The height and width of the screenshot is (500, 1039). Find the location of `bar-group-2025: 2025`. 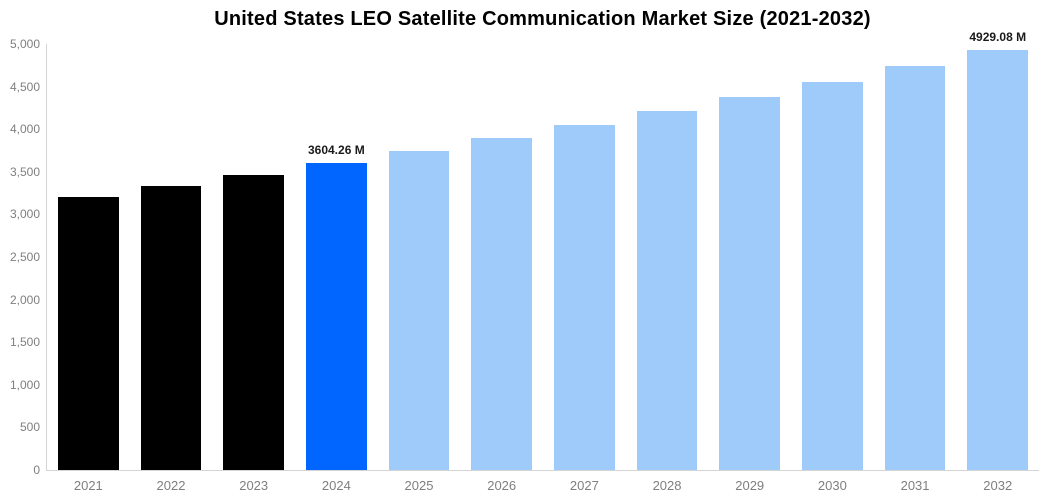

bar-group-2025: 2025 is located at coordinates (419, 268).